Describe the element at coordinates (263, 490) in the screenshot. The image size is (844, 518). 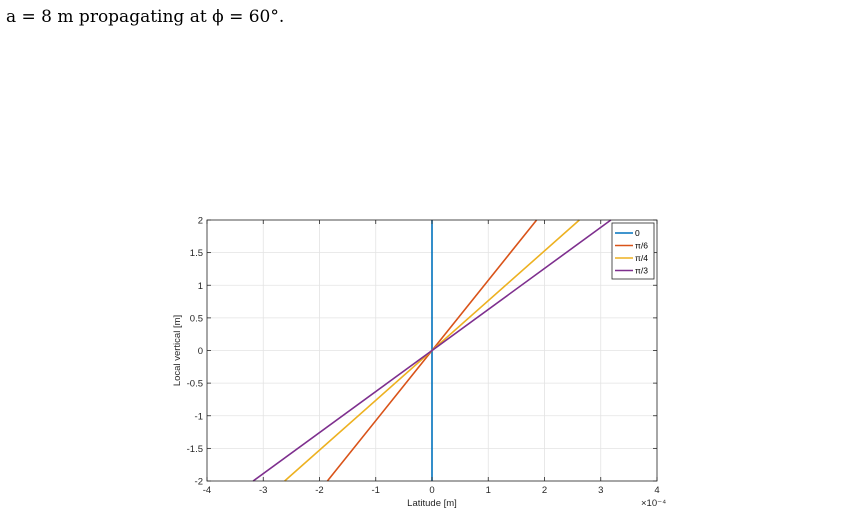
I see `x-tick-label: -3` at that location.